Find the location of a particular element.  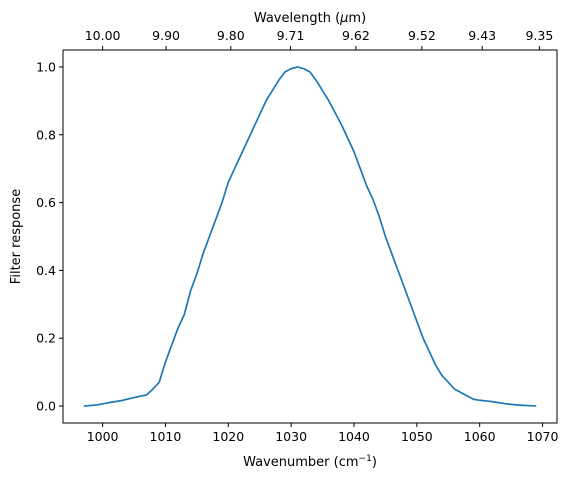

x-tick-label: 1050 is located at coordinates (417, 436).